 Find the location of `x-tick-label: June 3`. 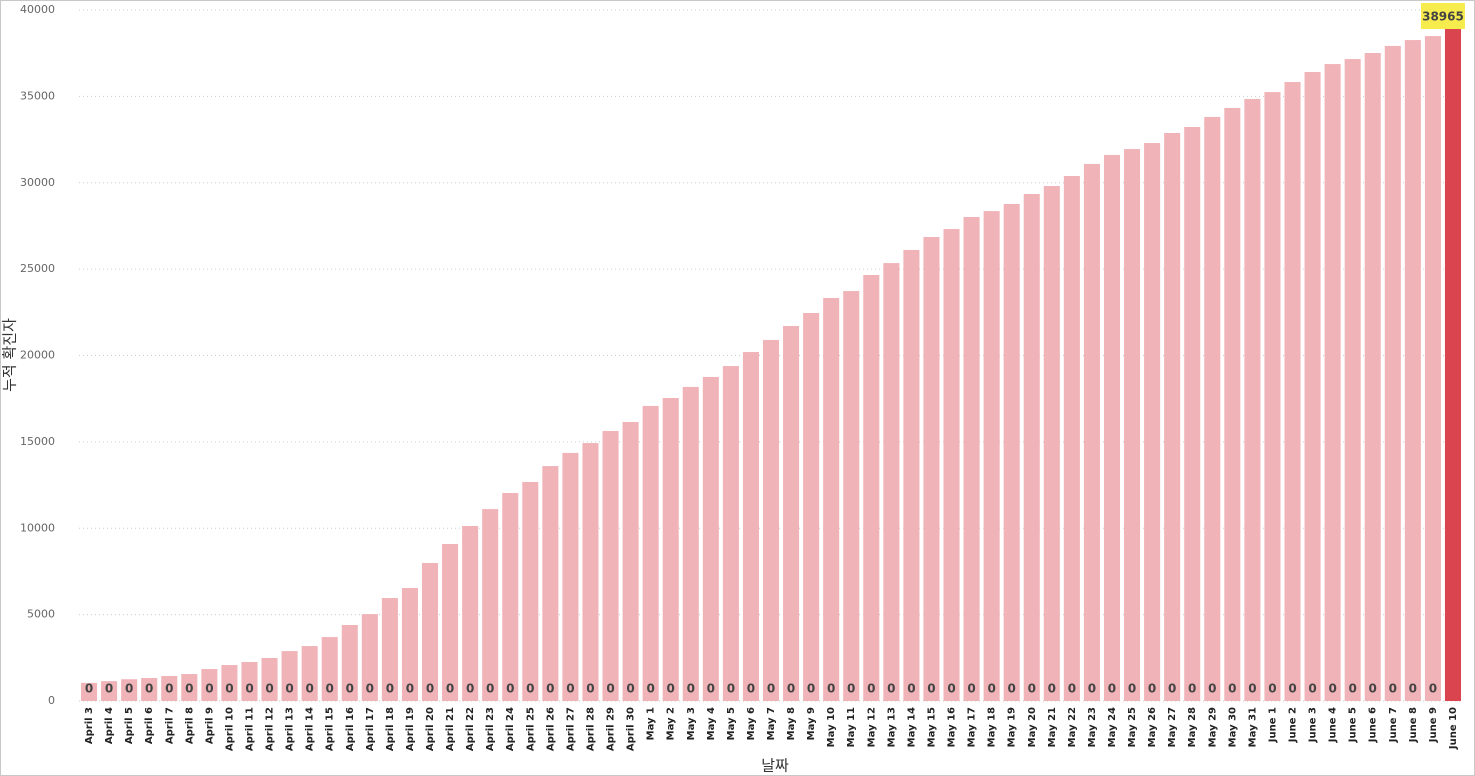

x-tick-label: June 3 is located at coordinates (1313, 725).